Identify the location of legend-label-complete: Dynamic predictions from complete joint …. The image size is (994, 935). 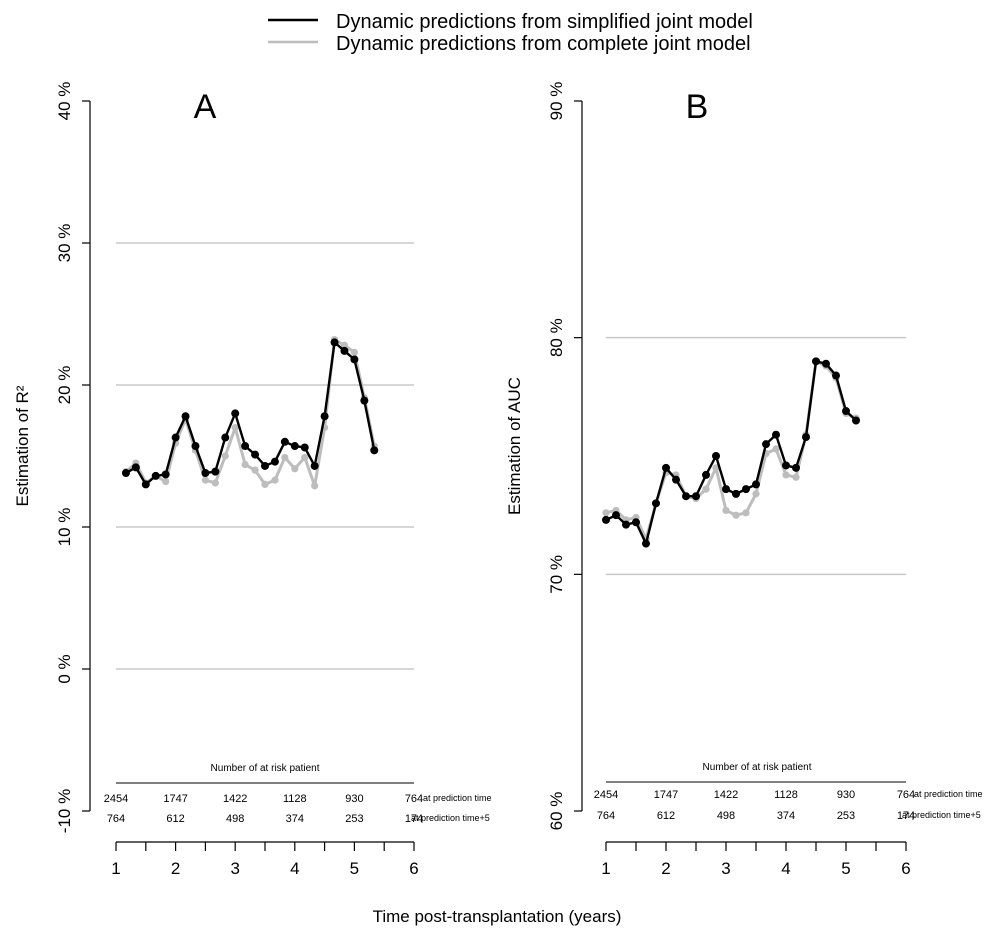
(543, 44).